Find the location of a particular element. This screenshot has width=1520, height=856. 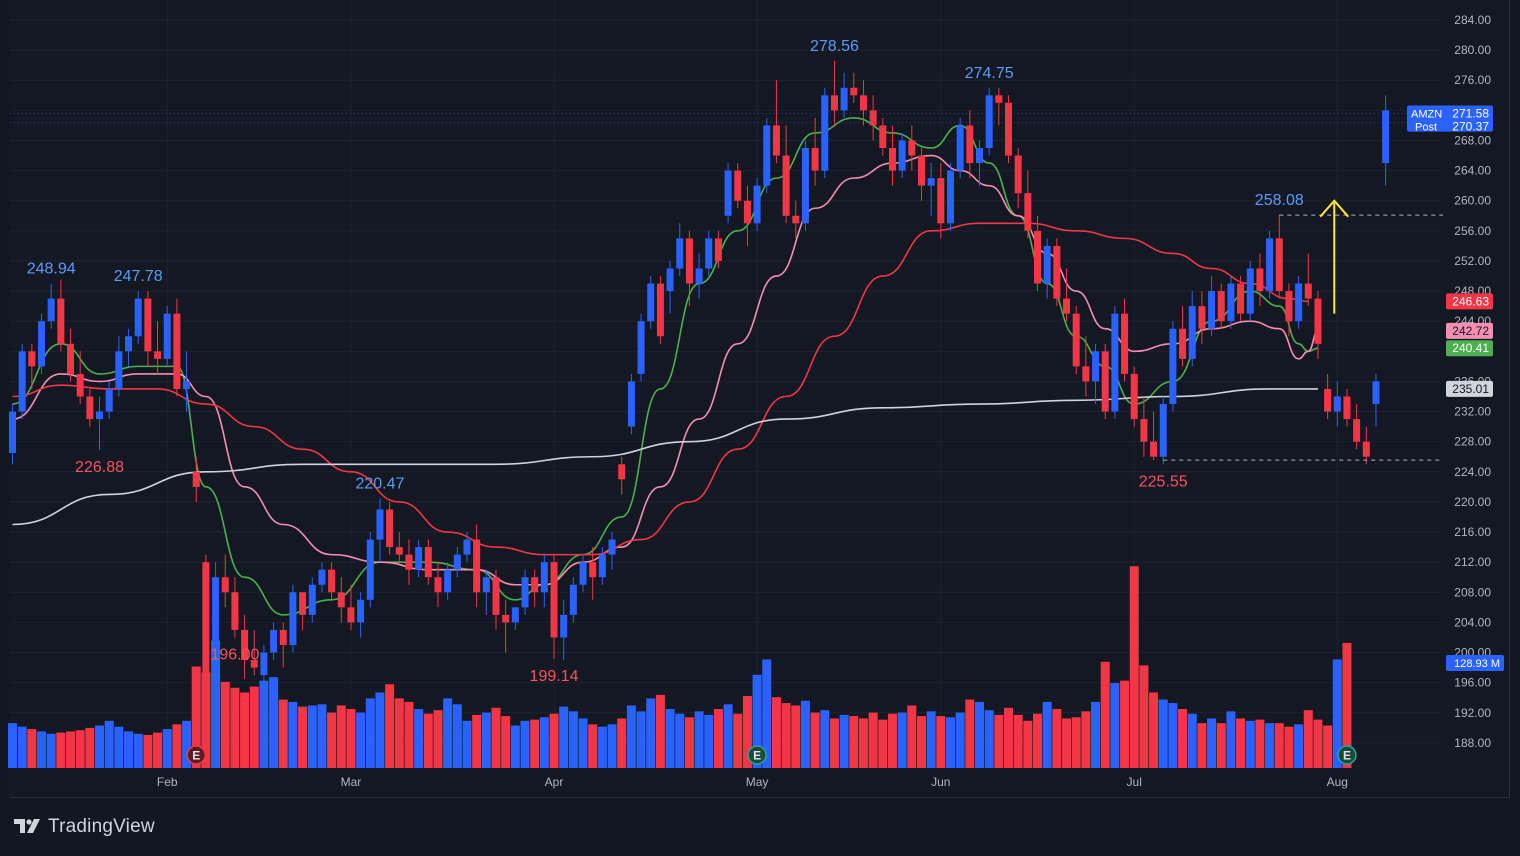

price-tick-label: 188.00 is located at coordinates (1472, 743).